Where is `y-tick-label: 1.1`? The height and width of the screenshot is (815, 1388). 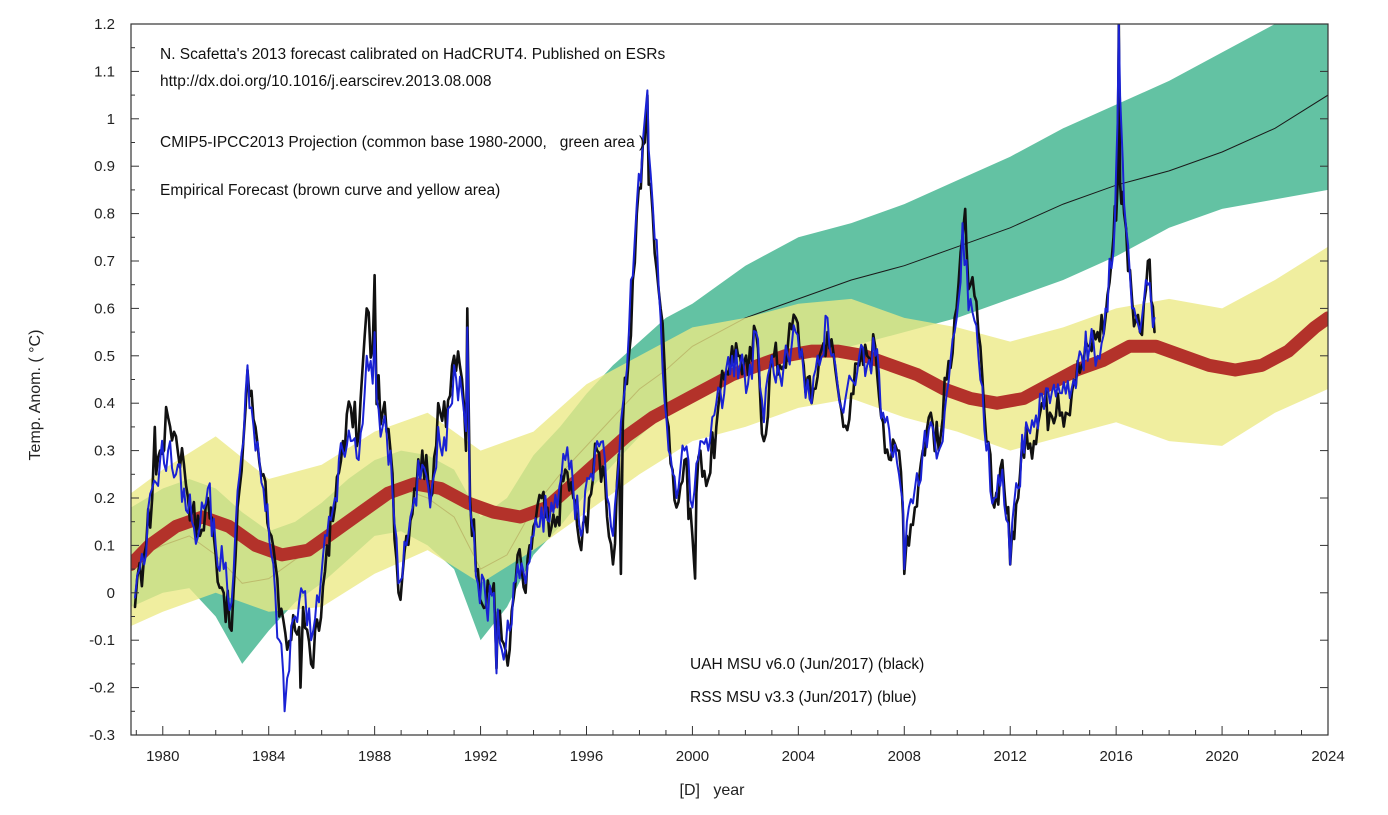
y-tick-label: 1.1 is located at coordinates (104, 71).